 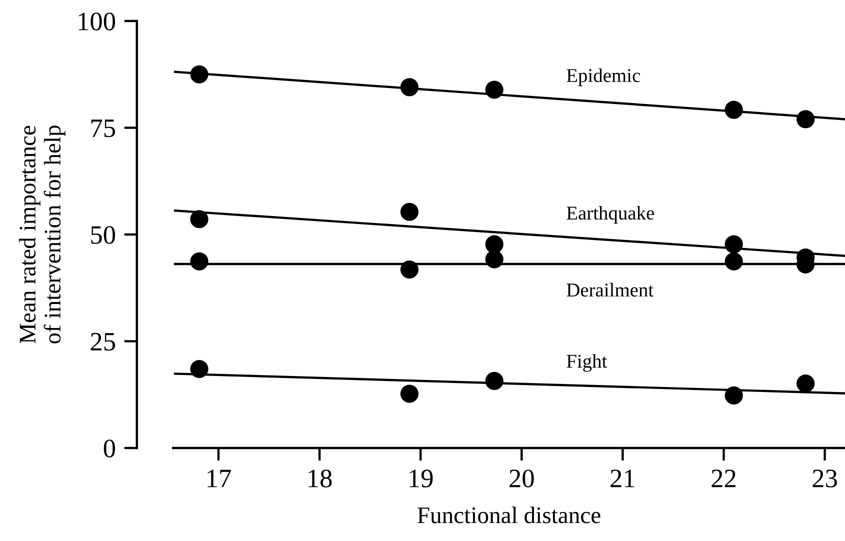 What do you see at coordinates (509, 515) in the screenshot?
I see `x-axis-title: Functional distance` at bounding box center [509, 515].